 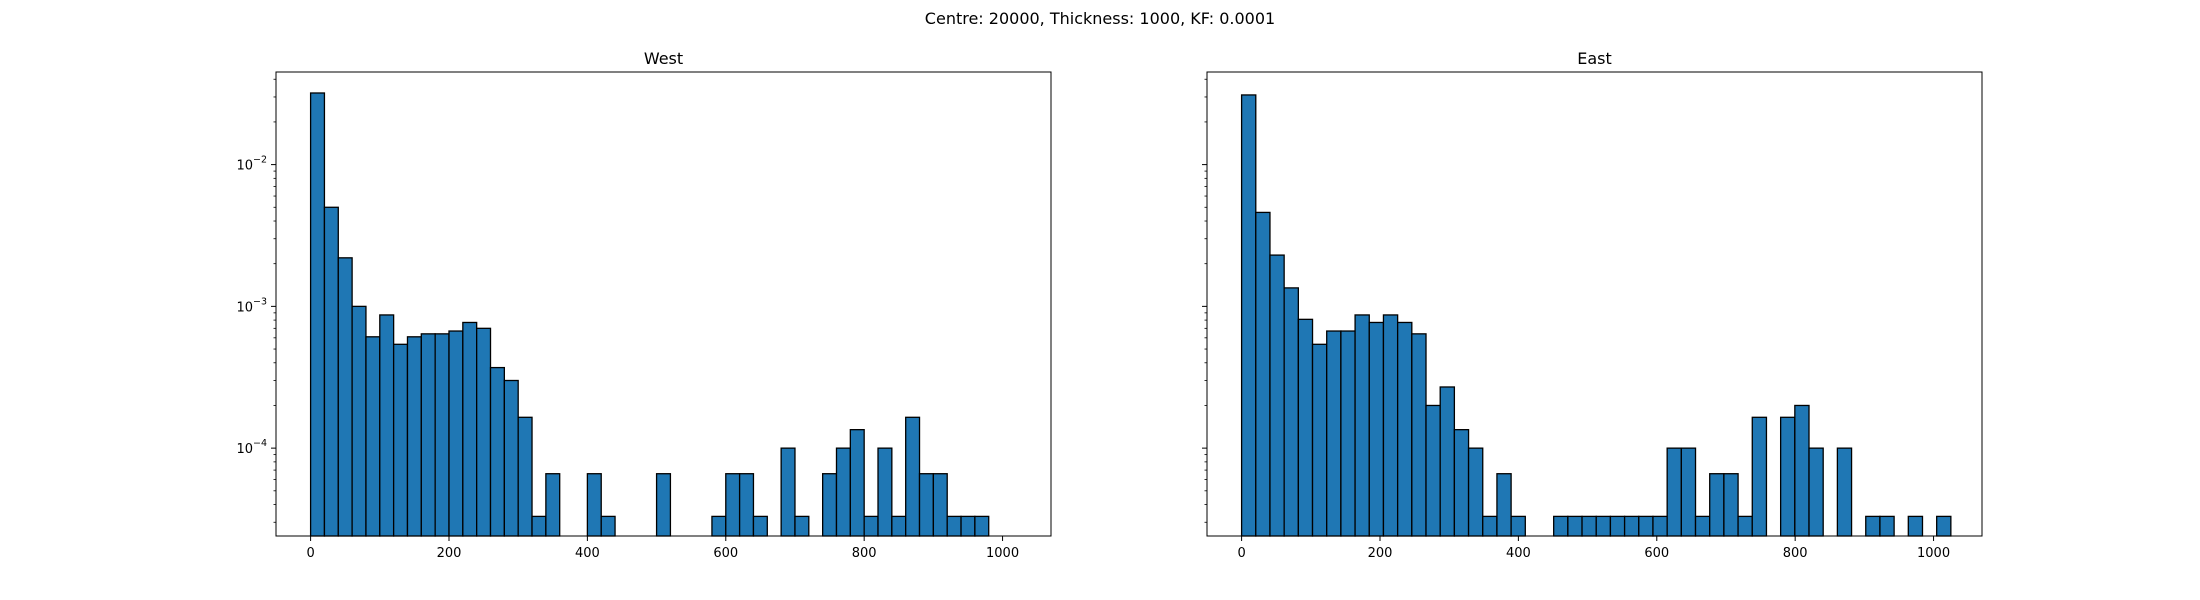 What do you see at coordinates (1594, 58) in the screenshot?
I see `panel-title: East` at bounding box center [1594, 58].